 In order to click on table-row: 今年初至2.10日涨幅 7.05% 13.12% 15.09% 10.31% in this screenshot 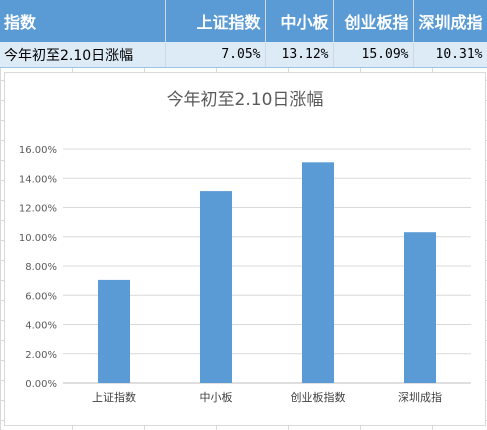, I will do `click(243, 55)`.